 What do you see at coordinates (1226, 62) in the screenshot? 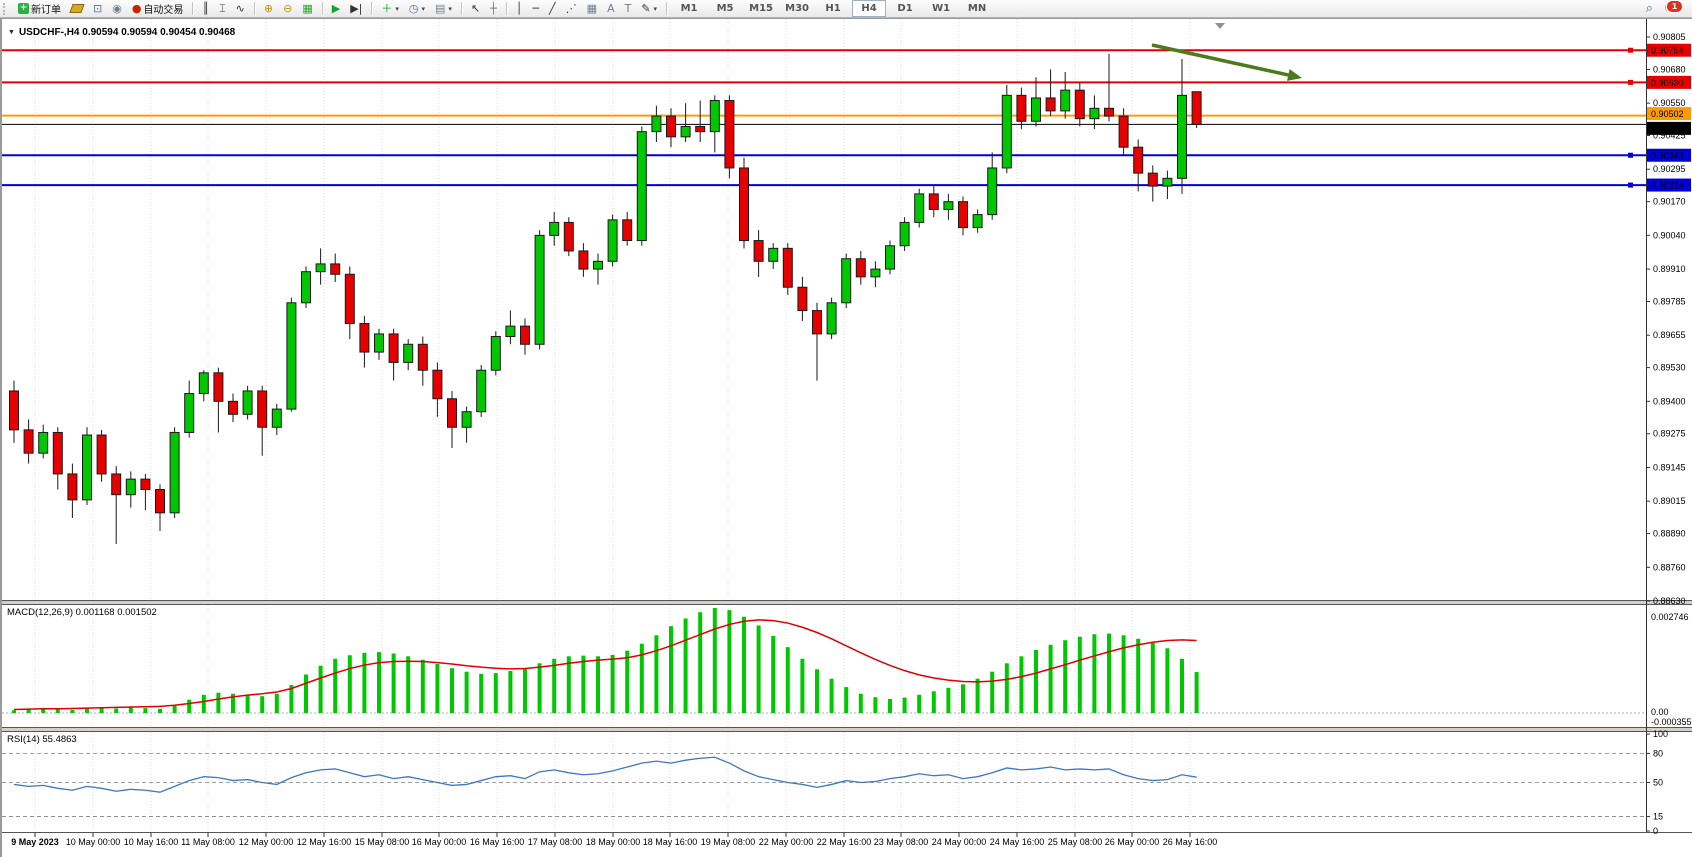
I see `trend-arrow-annotation` at bounding box center [1226, 62].